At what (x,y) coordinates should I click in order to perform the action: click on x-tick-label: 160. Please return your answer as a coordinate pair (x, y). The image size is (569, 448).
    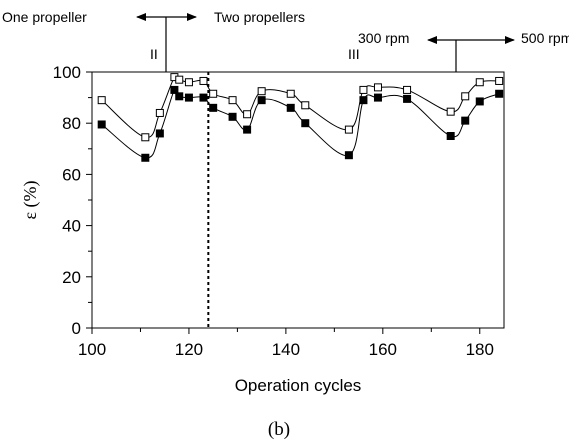
    Looking at the image, I should click on (383, 349).